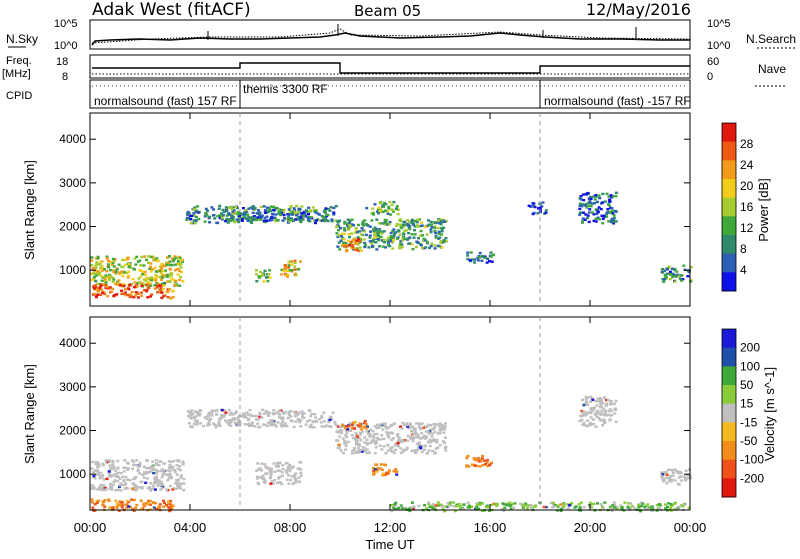  Describe the element at coordinates (729, 432) in the screenshot. I see `colorbar-swatch` at that location.